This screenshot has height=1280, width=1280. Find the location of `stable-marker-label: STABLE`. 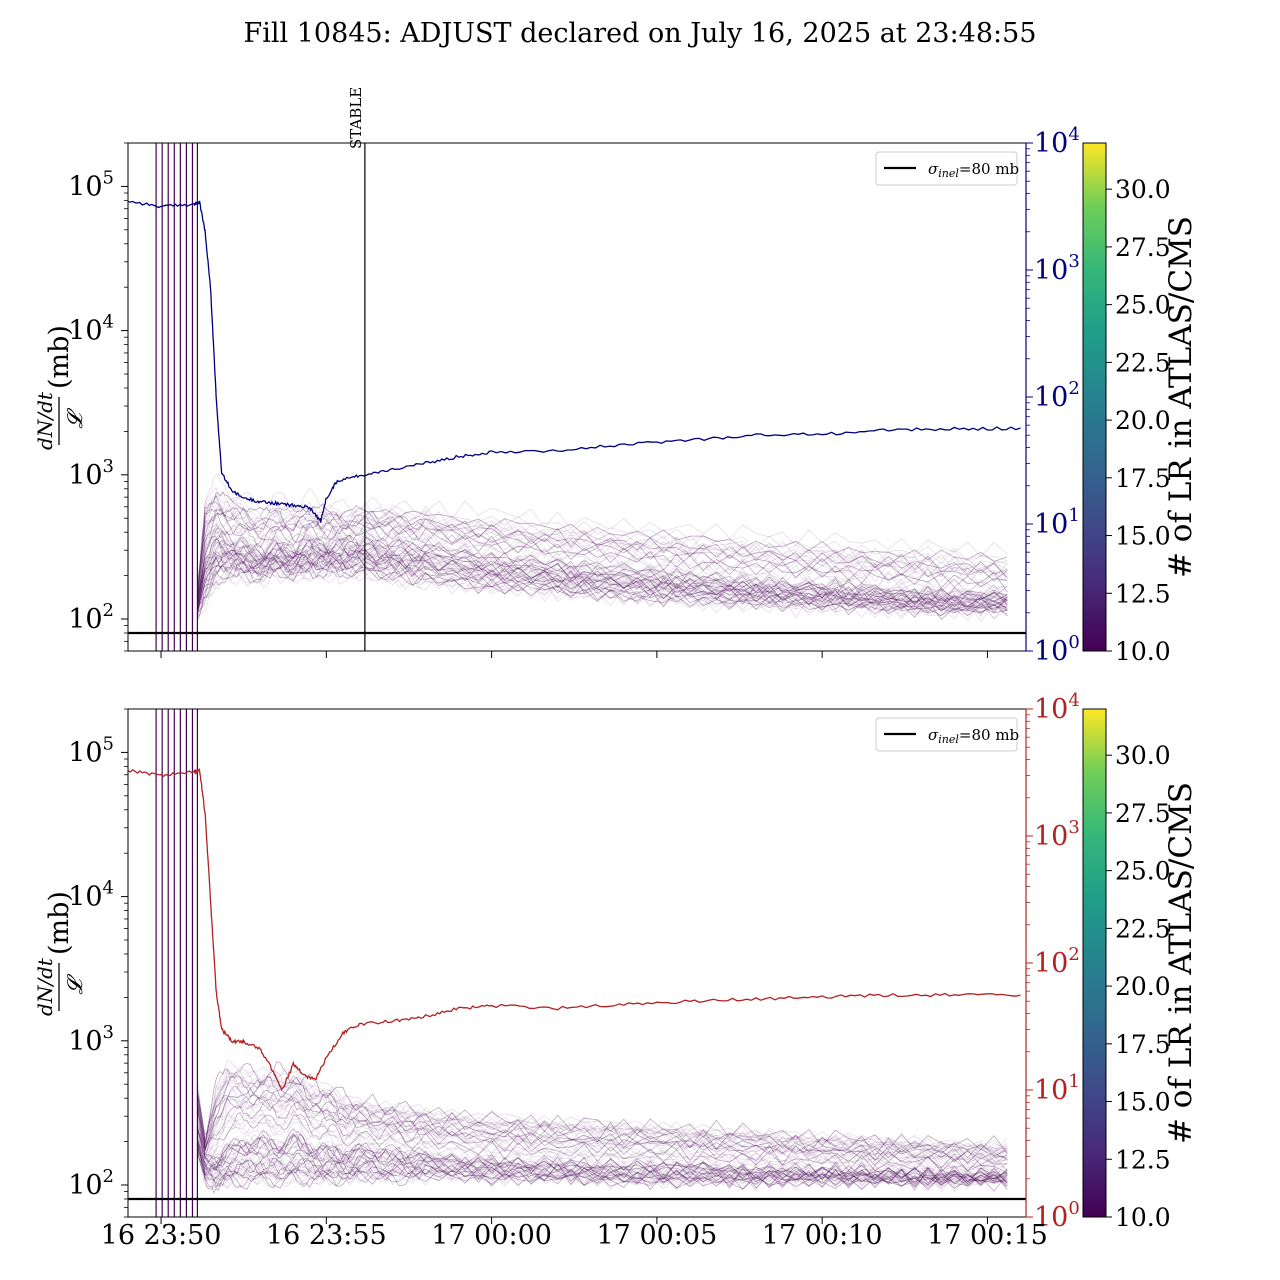

stable-marker-label: STABLE is located at coordinates (356, 118).